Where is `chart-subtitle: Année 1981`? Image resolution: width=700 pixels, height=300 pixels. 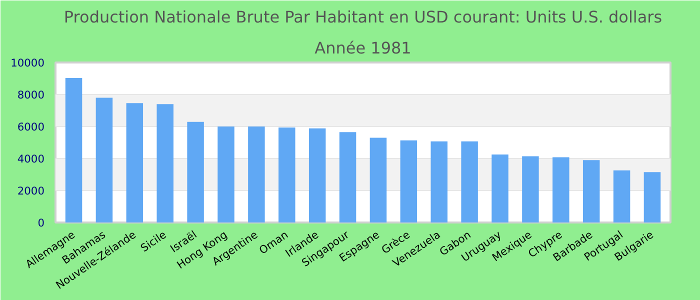
chart-subtitle: Année 1981 is located at coordinates (363, 48).